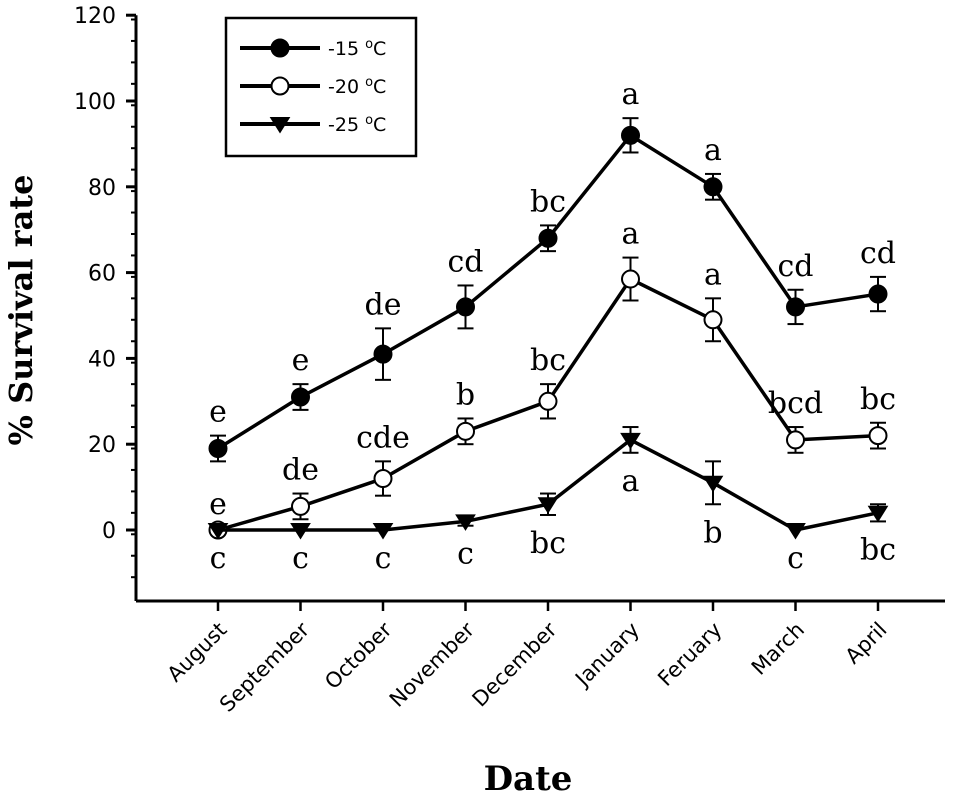 This screenshot has width=955, height=800. I want to click on y-tick-label: 100, so click(95, 102).